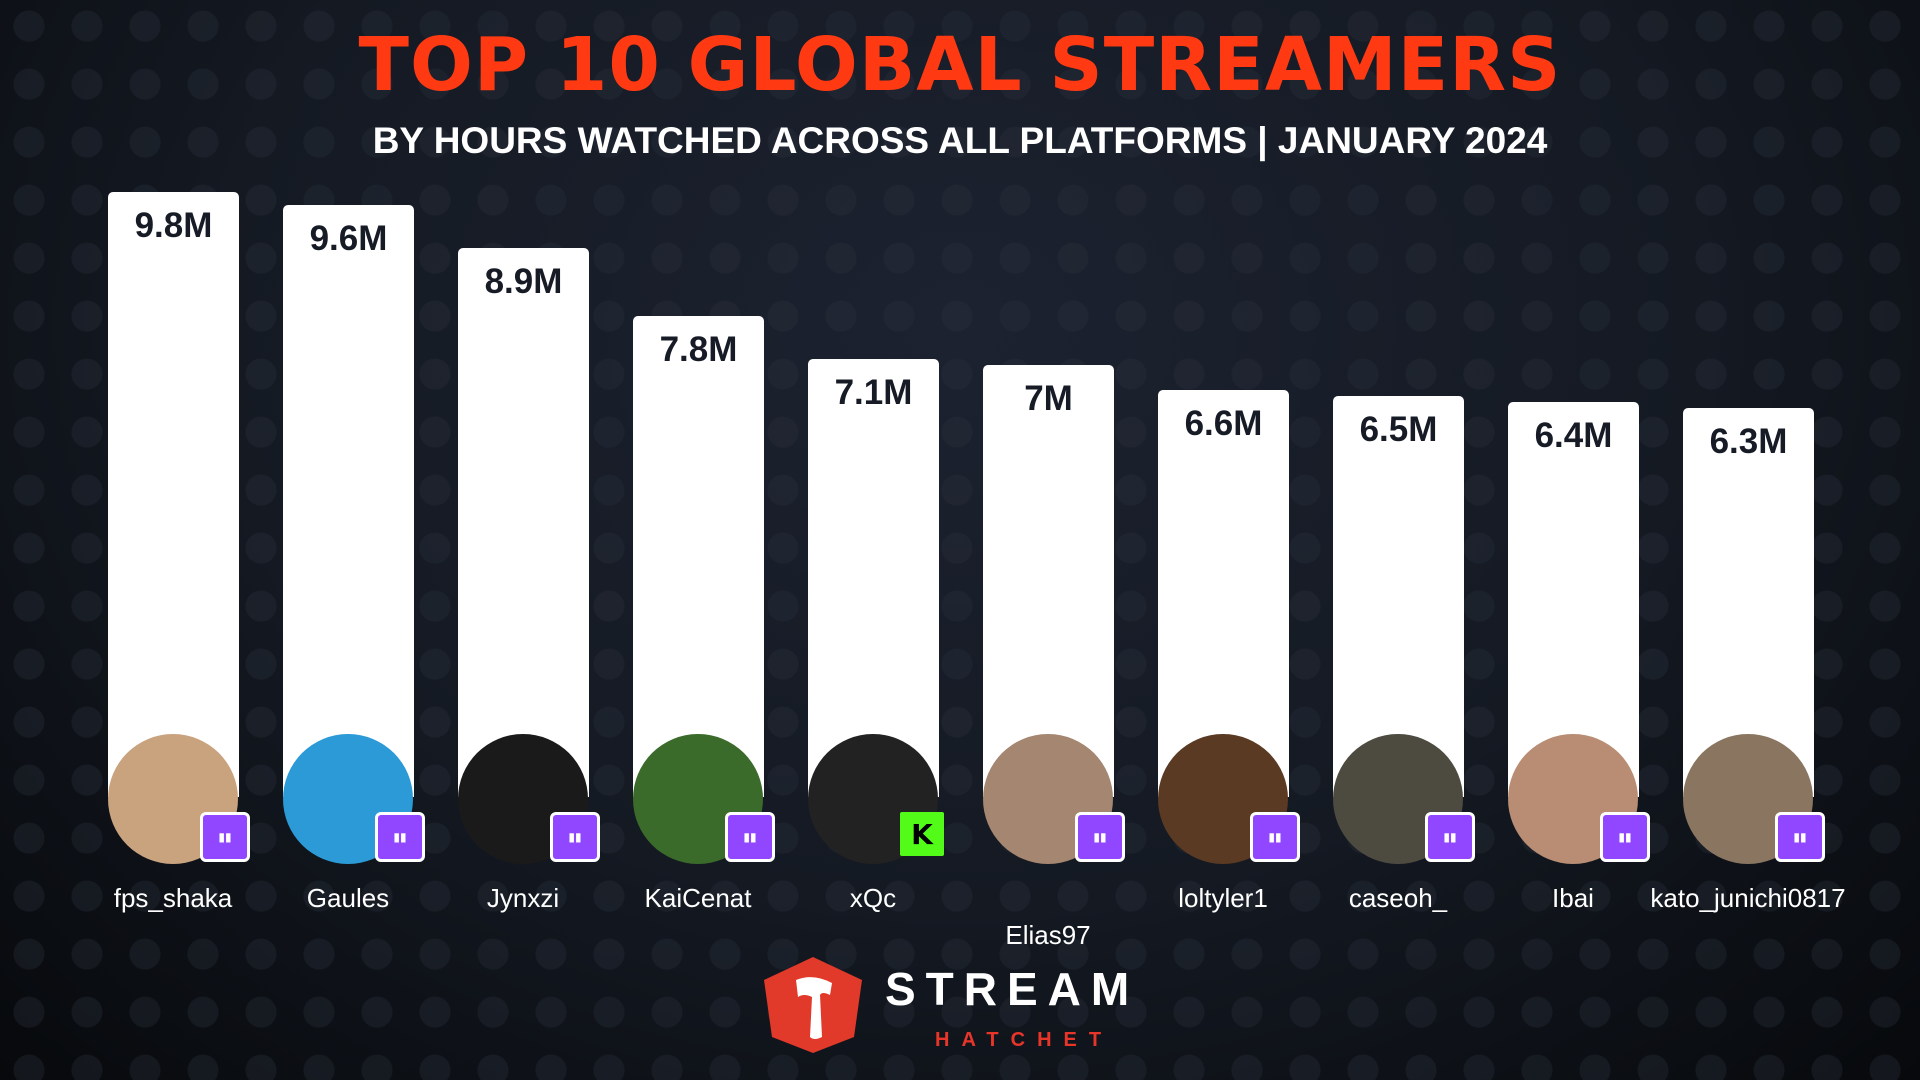  Describe the element at coordinates (173, 898) in the screenshot. I see `streamer-name: fps_shaka` at that location.